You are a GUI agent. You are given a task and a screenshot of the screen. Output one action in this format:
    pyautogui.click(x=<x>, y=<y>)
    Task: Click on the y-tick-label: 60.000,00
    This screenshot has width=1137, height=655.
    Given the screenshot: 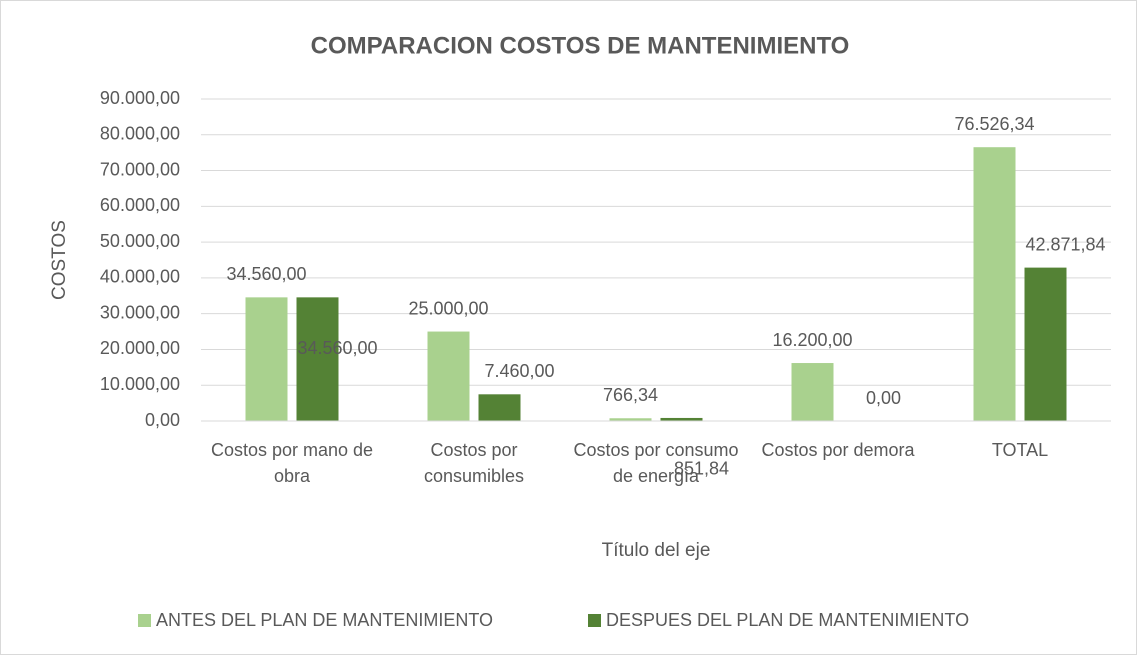 What is the action you would take?
    pyautogui.click(x=140, y=205)
    